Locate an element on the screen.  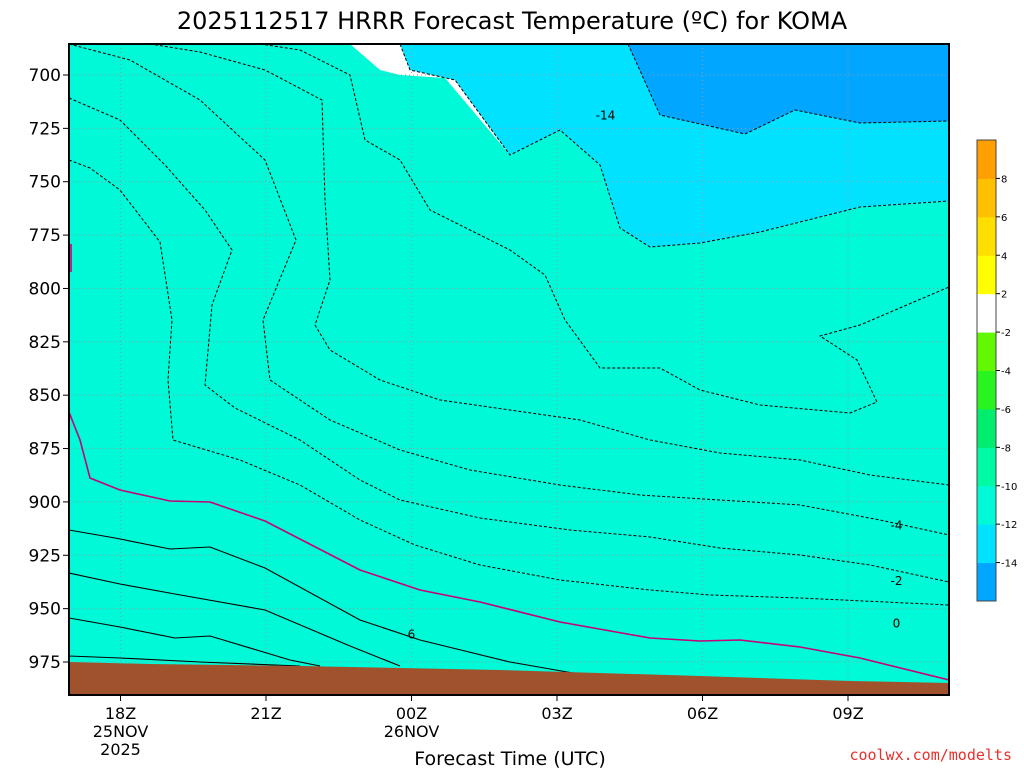
x-tick-label: 09Z is located at coordinates (847, 713).